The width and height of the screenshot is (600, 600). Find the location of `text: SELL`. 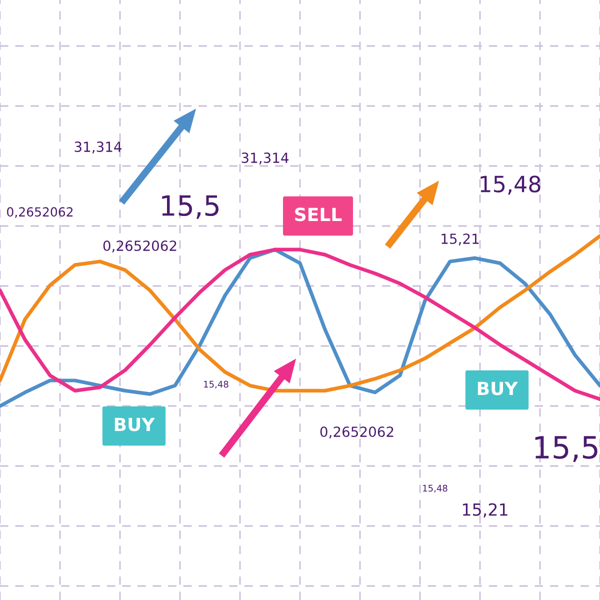

text: SELL is located at coordinates (318, 215).